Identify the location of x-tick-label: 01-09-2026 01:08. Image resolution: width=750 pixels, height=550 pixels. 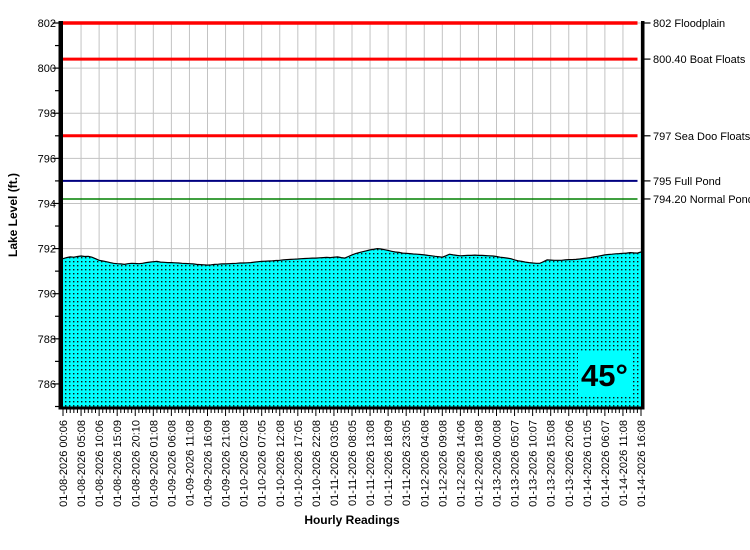
(154, 463).